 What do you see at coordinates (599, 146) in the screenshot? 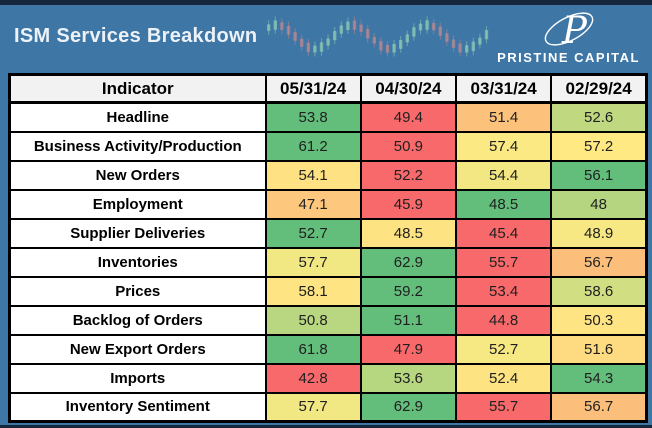
I see `value-cell: 57.2` at bounding box center [599, 146].